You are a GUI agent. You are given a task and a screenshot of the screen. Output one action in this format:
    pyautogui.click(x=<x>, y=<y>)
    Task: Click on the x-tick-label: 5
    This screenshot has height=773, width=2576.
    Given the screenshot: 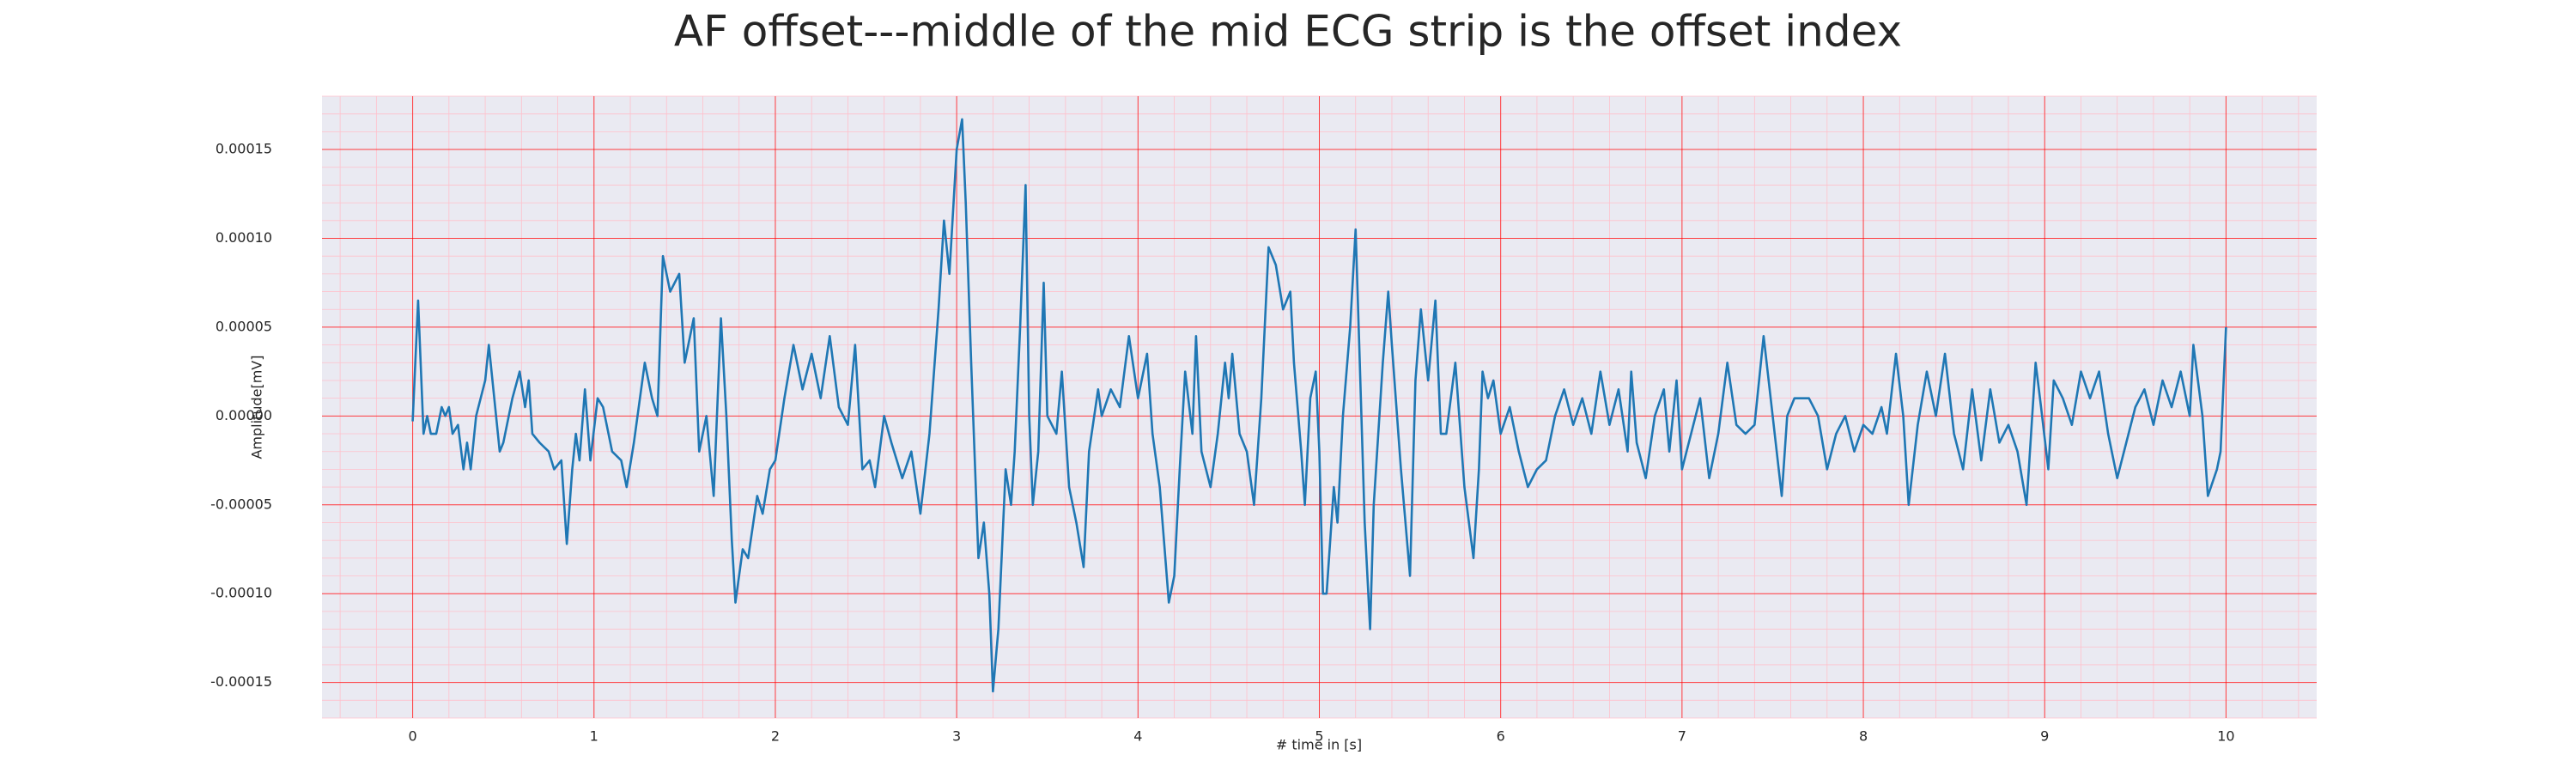 What is the action you would take?
    pyautogui.click(x=1319, y=736)
    